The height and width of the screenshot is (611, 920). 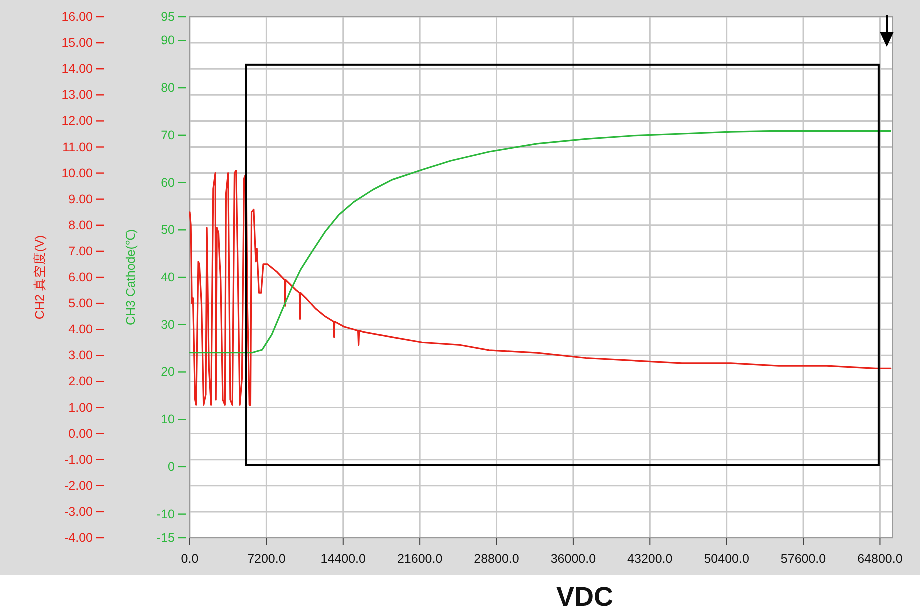 What do you see at coordinates (81, 277) in the screenshot?
I see `y-tick-label: 6.00` at bounding box center [81, 277].